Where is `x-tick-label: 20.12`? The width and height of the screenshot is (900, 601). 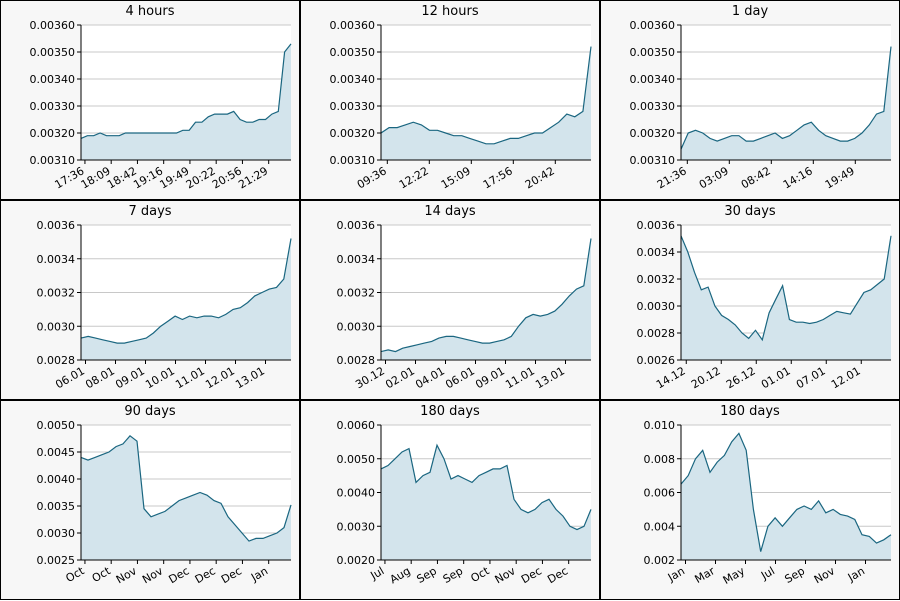 x-tick-label: 20.12 is located at coordinates (706, 377).